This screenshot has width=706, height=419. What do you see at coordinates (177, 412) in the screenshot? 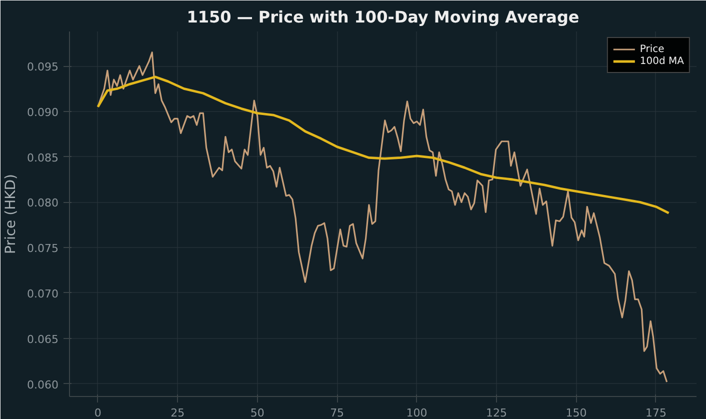
I see `x-tick-label: 25` at bounding box center [177, 412].